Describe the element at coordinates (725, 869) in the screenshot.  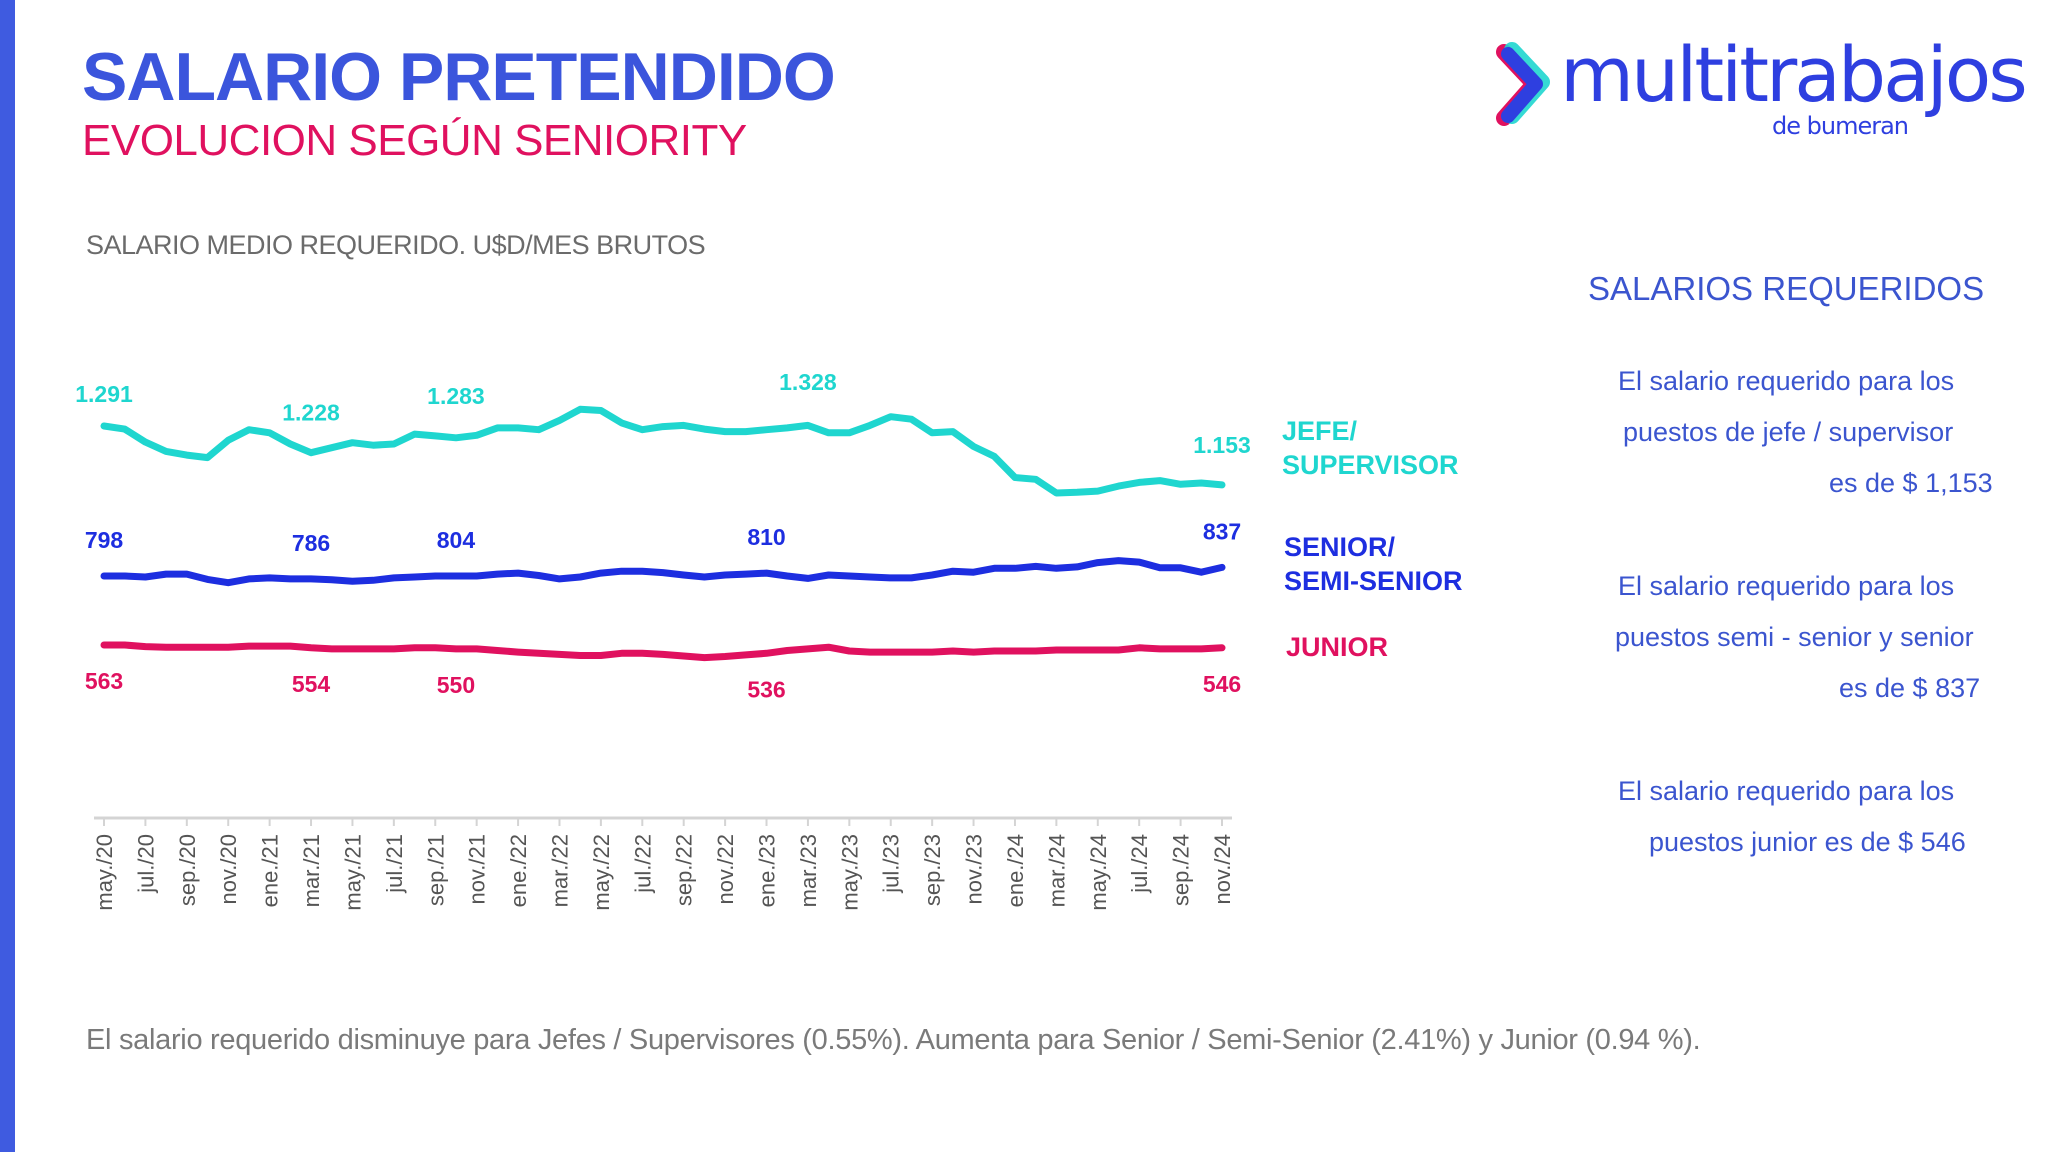
I see `x-tick-label: nov./22` at that location.